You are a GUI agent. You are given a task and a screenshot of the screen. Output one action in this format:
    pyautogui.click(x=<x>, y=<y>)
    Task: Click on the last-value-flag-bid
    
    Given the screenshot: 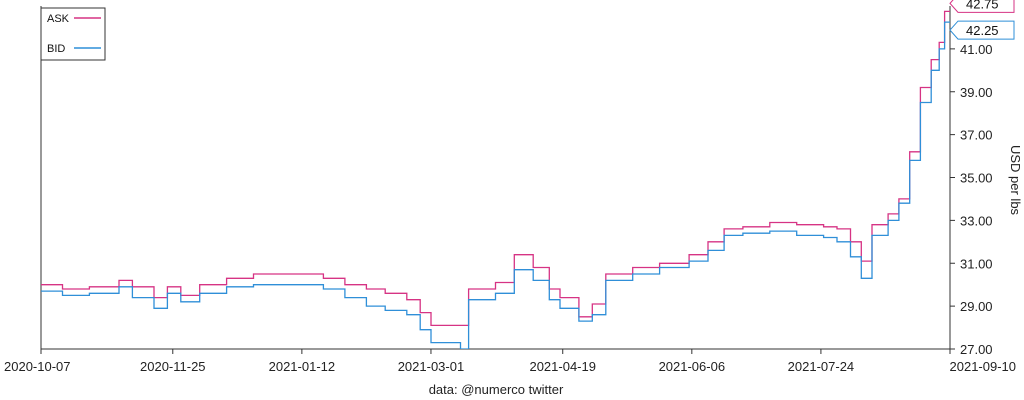 What is the action you would take?
    pyautogui.click(x=982, y=30)
    